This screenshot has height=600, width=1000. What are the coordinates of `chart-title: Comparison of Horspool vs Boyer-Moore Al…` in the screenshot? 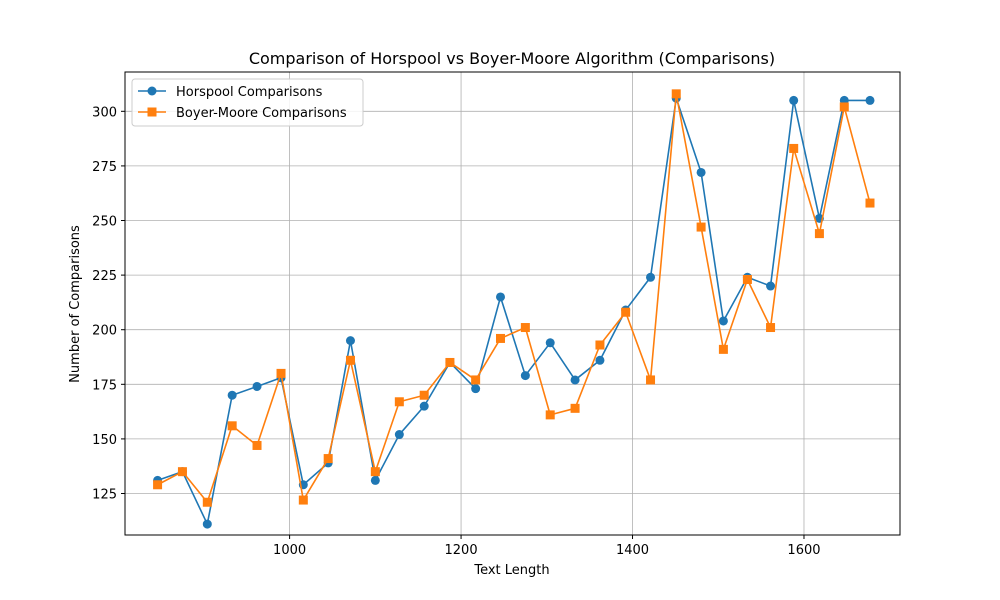 It's located at (512, 58).